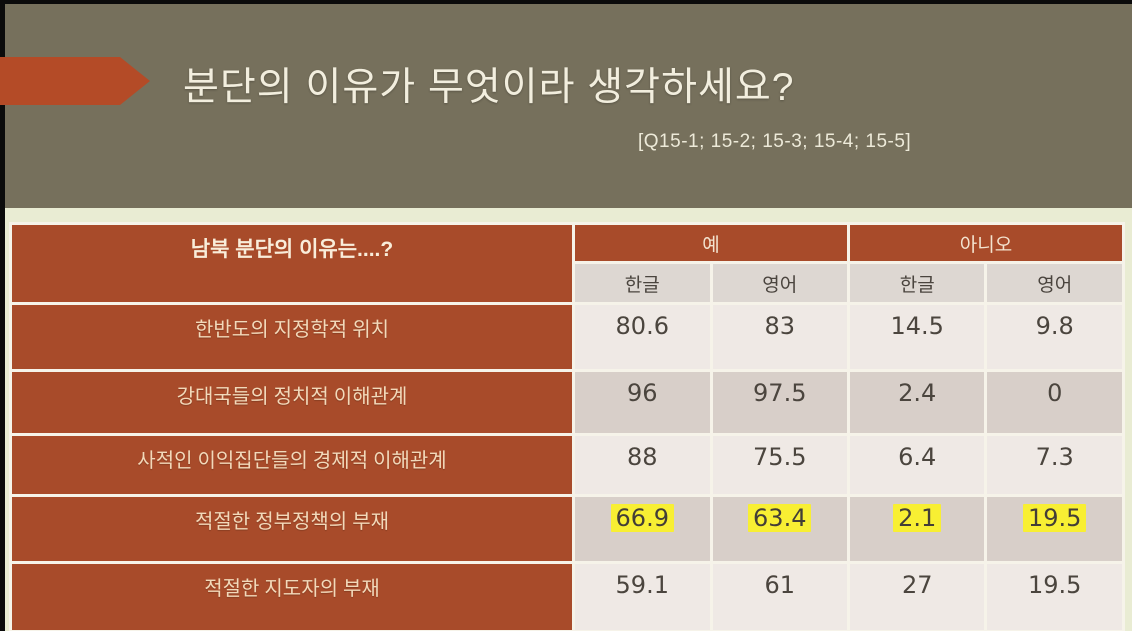 Image resolution: width=1132 pixels, height=631 pixels. Describe the element at coordinates (292, 337) in the screenshot. I see `row-label: 한반도의 지정학적 위치` at that location.